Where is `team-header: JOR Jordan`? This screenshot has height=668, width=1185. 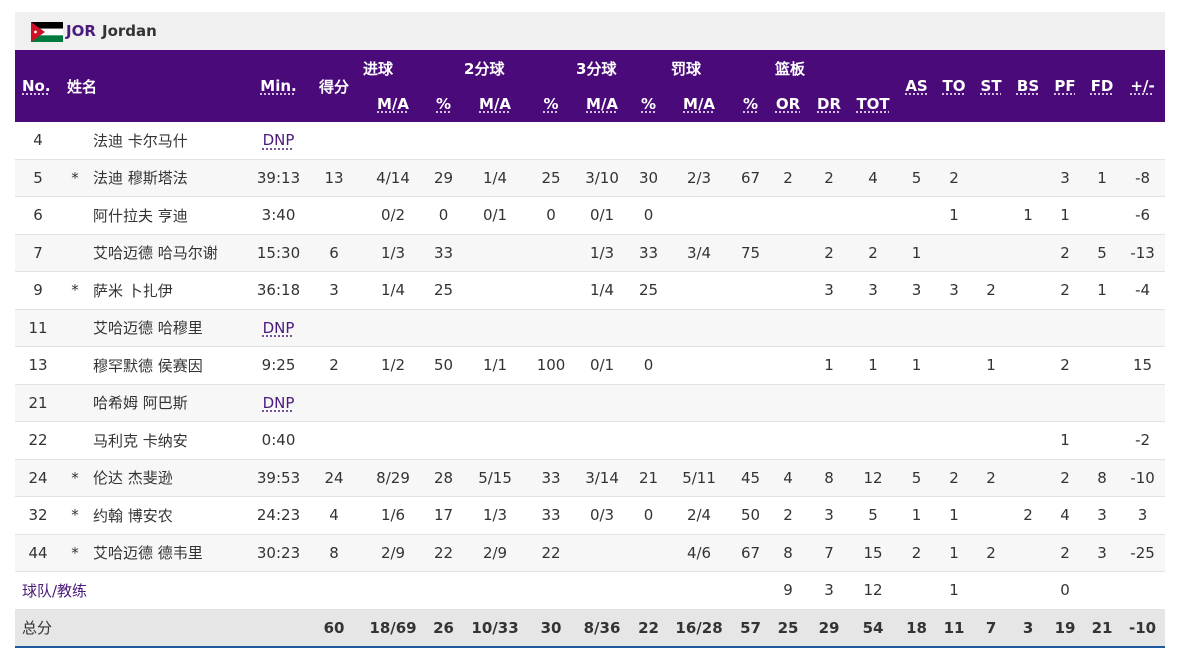 team-header: JOR Jordan is located at coordinates (590, 31).